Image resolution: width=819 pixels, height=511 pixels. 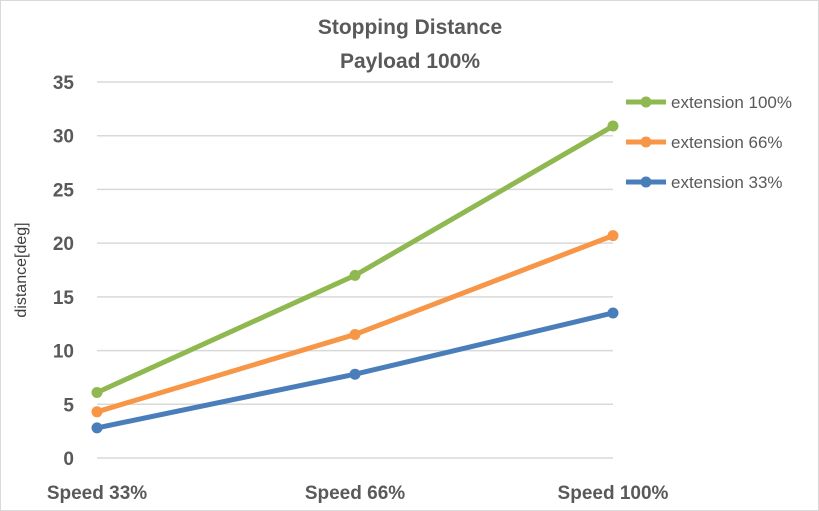 What do you see at coordinates (410, 27) in the screenshot?
I see `chart-title-line1: Stopping Distance` at bounding box center [410, 27].